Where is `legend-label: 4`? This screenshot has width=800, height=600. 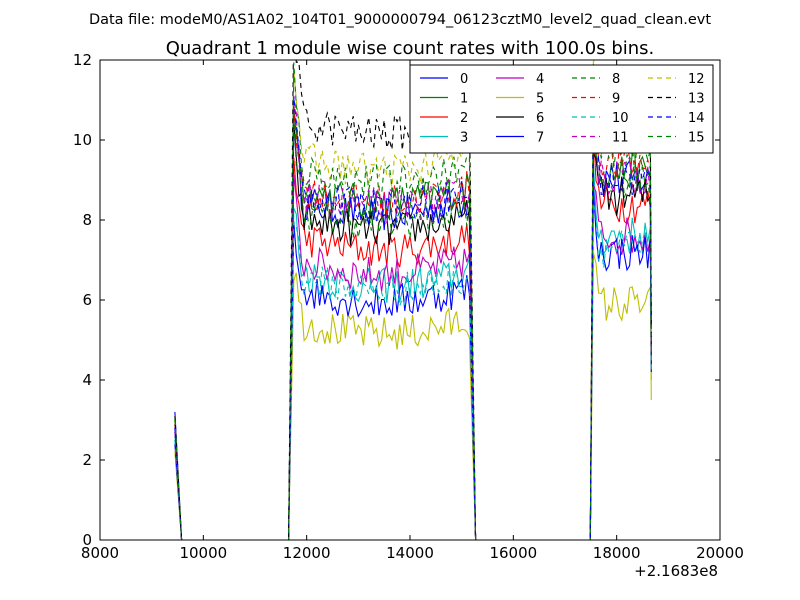
legend-label: 4 is located at coordinates (540, 79).